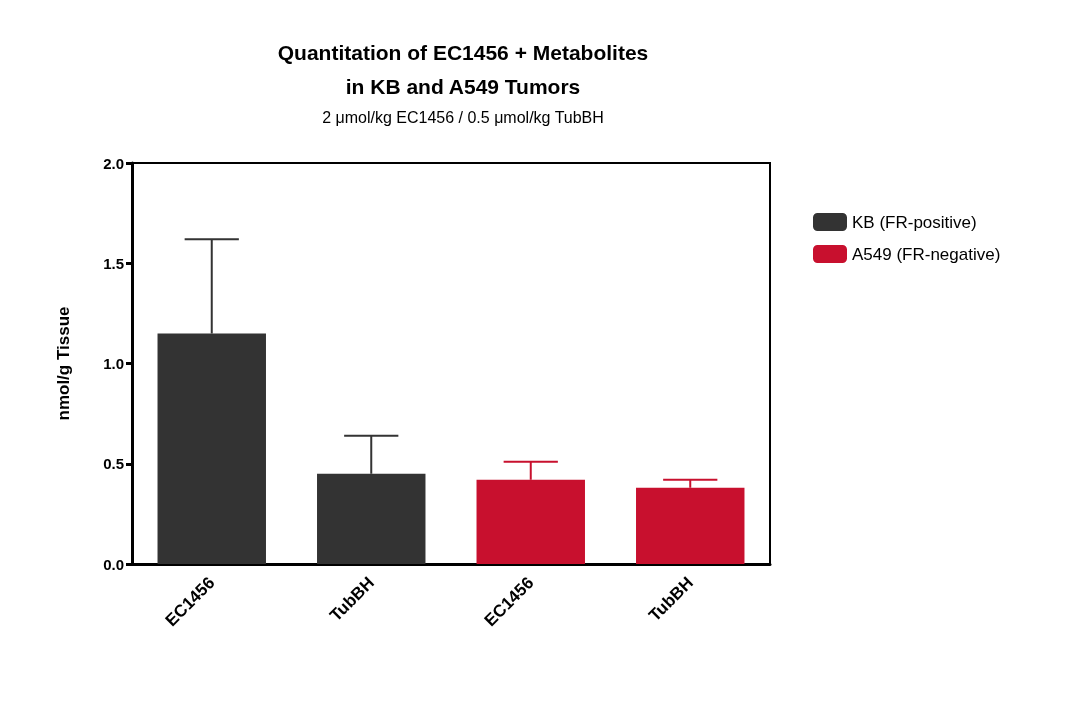 This screenshot has height=702, width=1074. I want to click on y-tick-label: 1.5, so click(113, 263).